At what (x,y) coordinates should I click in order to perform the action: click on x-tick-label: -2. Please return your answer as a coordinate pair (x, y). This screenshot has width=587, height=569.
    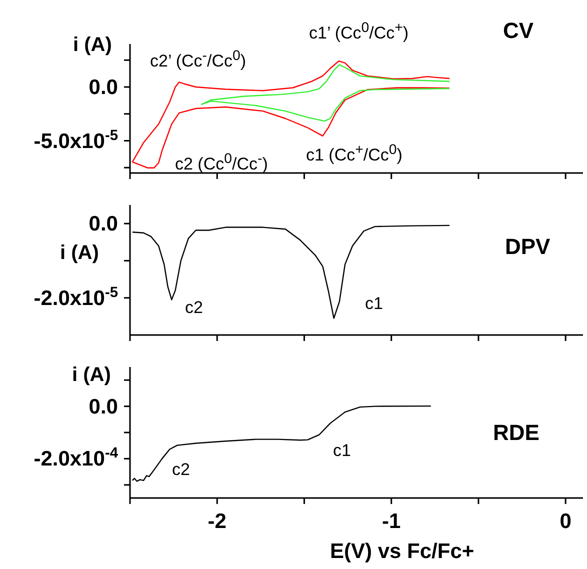
    Looking at the image, I should click on (217, 521).